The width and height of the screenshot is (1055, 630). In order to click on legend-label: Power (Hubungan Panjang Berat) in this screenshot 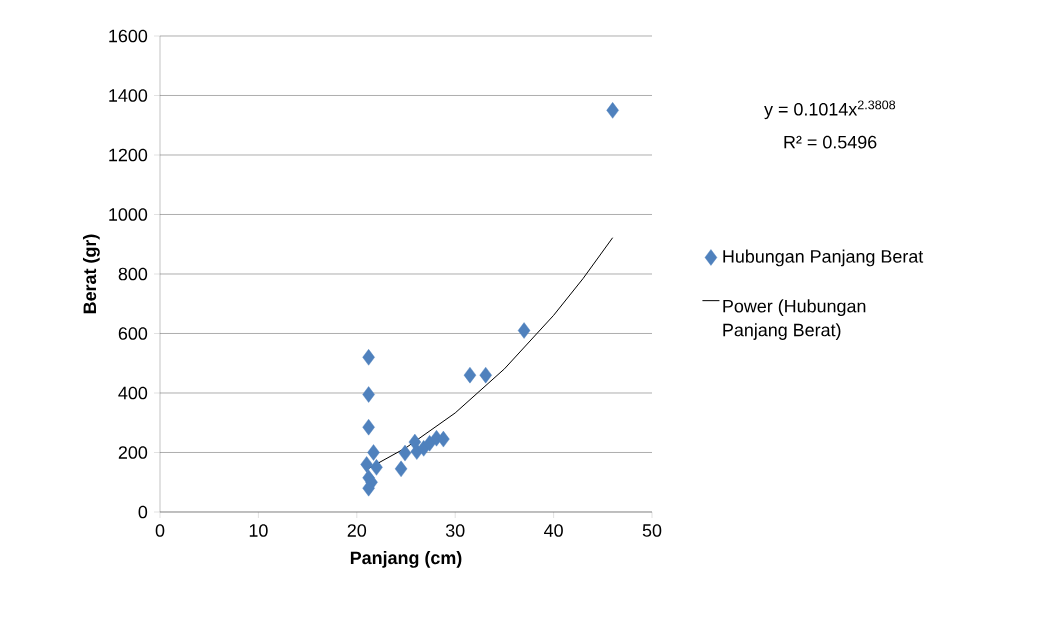, I will do `click(794, 319)`.